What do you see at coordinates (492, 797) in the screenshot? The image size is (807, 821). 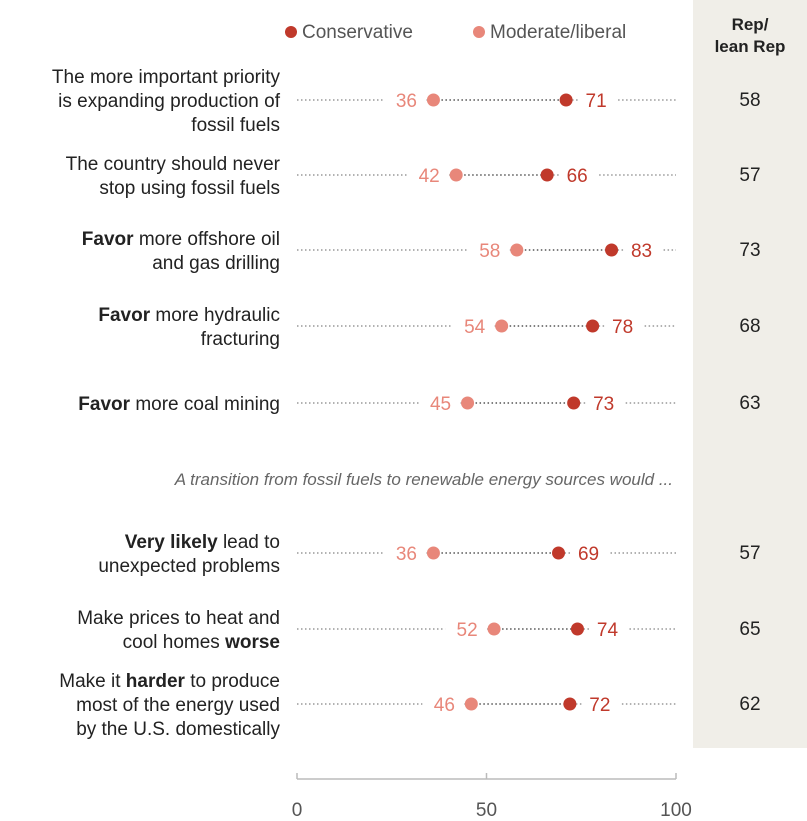 I see `x-axis: 0 50 100` at bounding box center [492, 797].